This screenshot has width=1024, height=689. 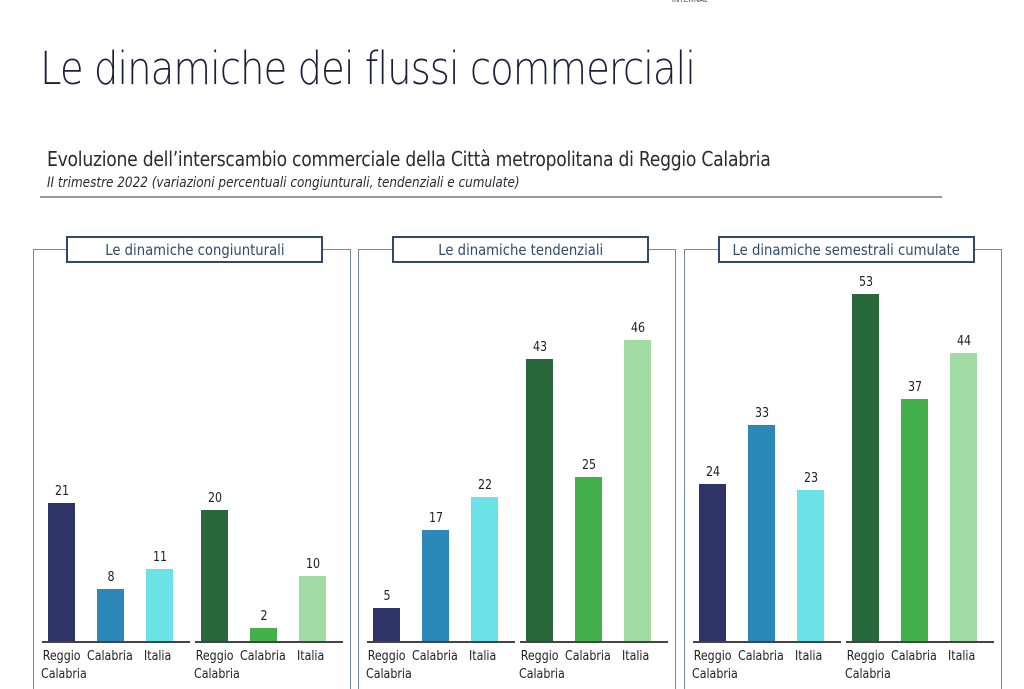 I want to click on data-label: 10, so click(x=312, y=564).